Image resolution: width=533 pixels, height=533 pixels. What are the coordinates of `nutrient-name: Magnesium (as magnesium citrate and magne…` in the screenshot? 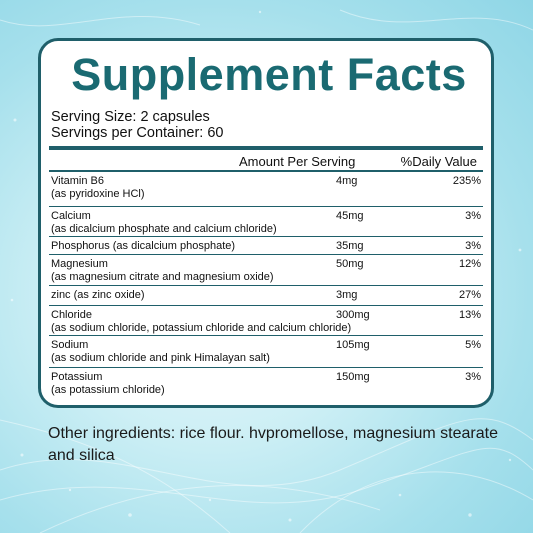 It's located at (162, 270).